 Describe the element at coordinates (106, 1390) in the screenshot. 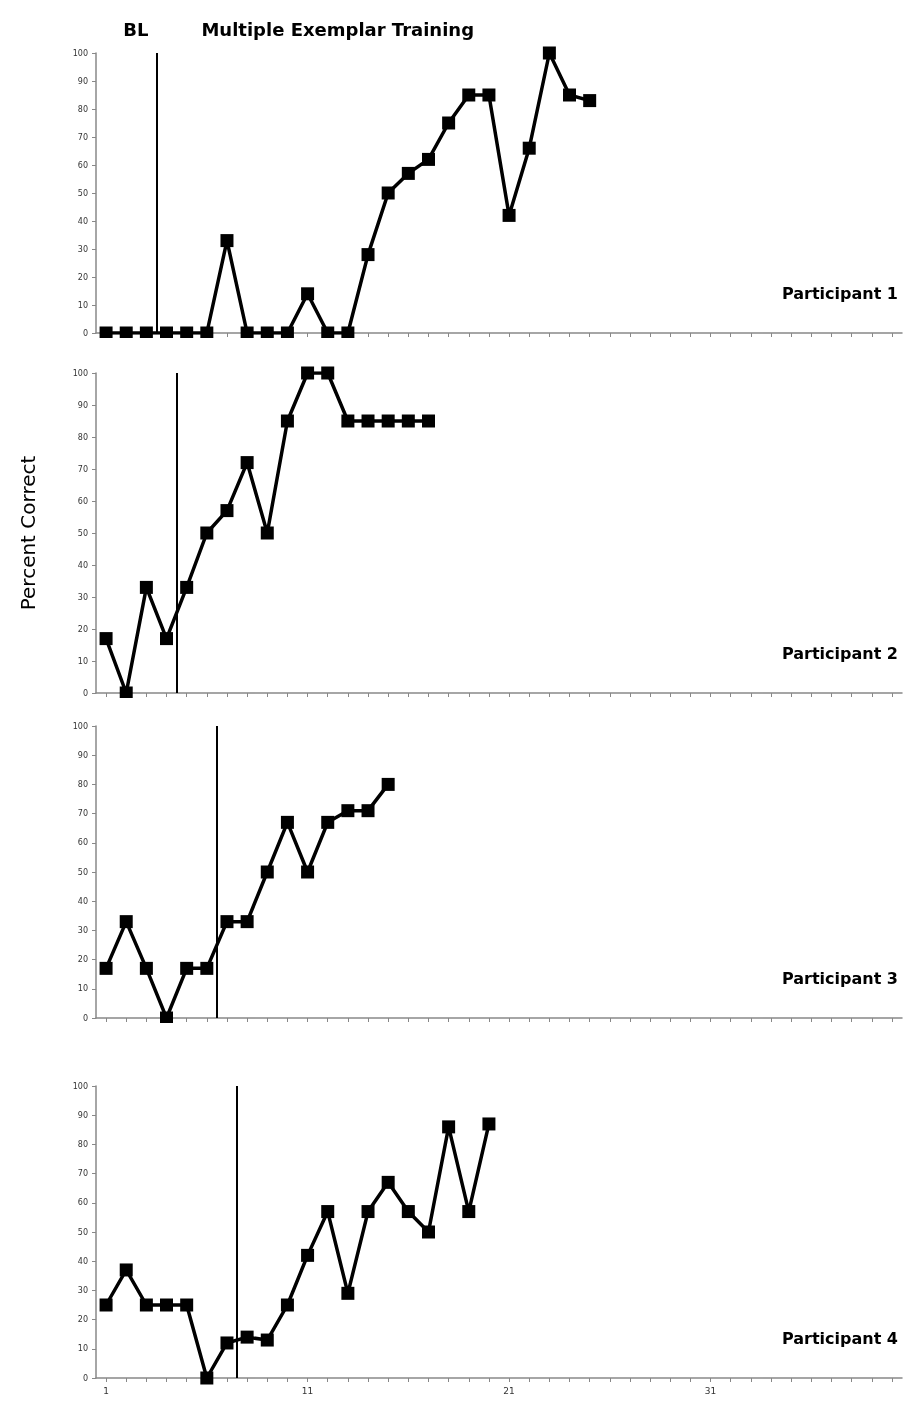

I see `x-tick-label: 1` at that location.